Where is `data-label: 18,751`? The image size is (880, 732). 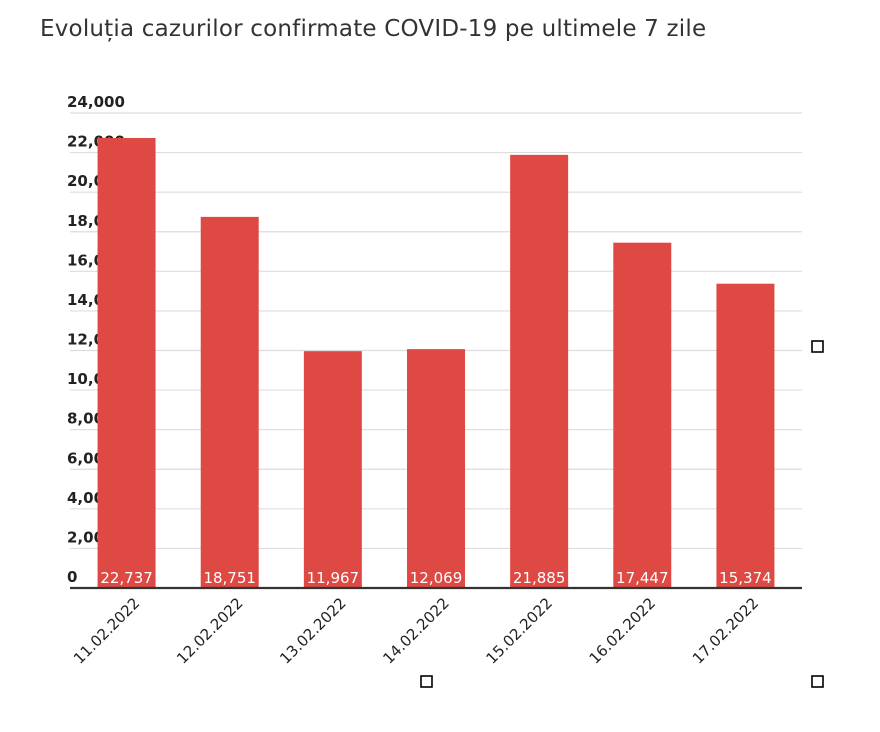
data-label: 18,751 is located at coordinates (229, 578).